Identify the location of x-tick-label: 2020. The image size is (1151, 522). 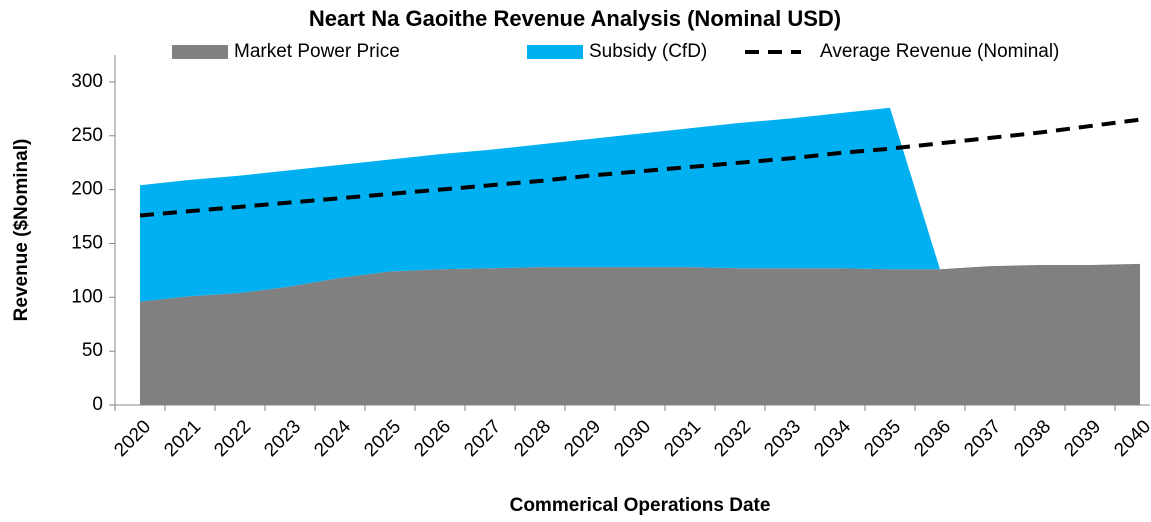
(132, 438).